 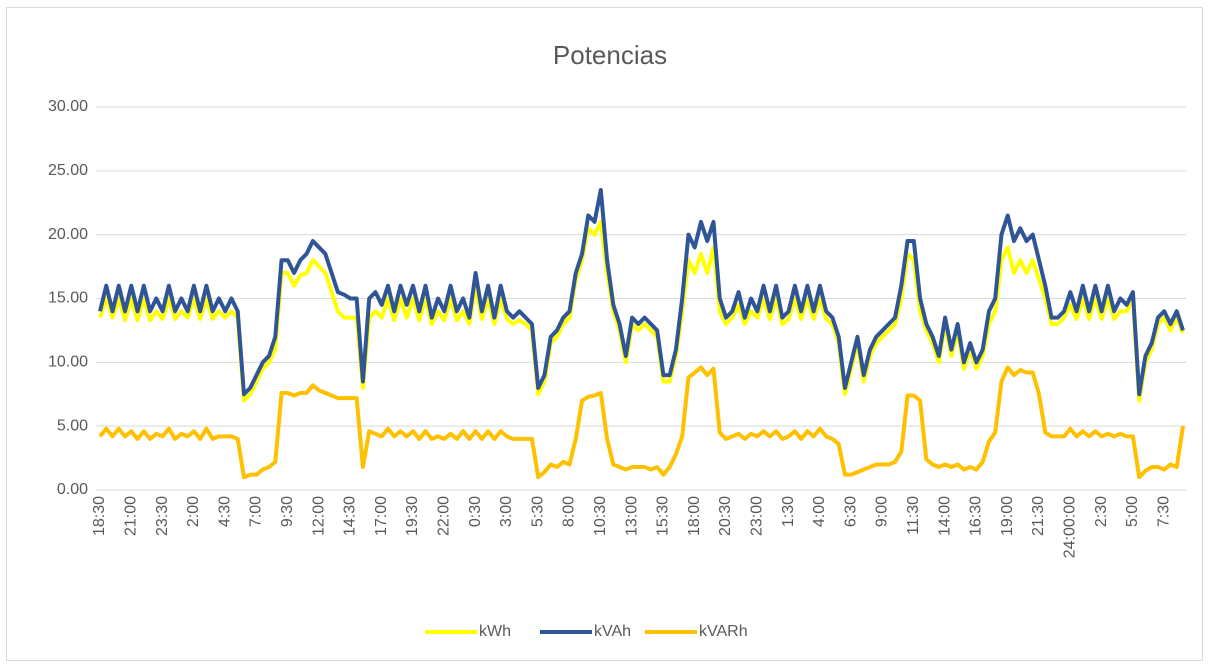 What do you see at coordinates (193, 511) in the screenshot?
I see `x-tick-label: 2:00` at bounding box center [193, 511].